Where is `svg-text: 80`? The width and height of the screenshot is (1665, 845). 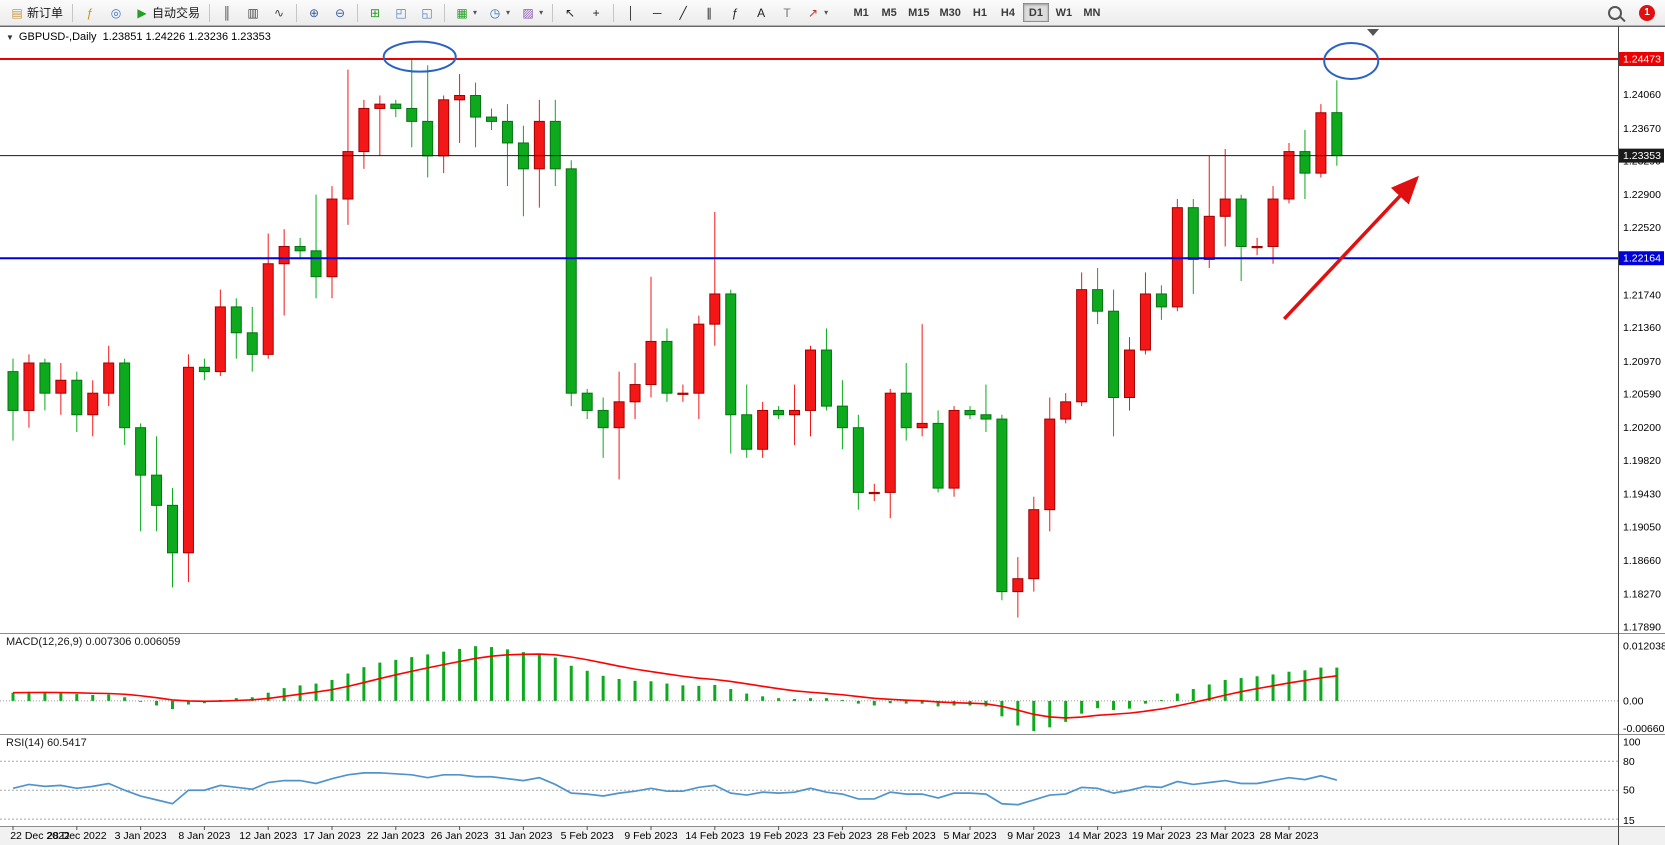
svg-text: 80 is located at coordinates (1629, 762).